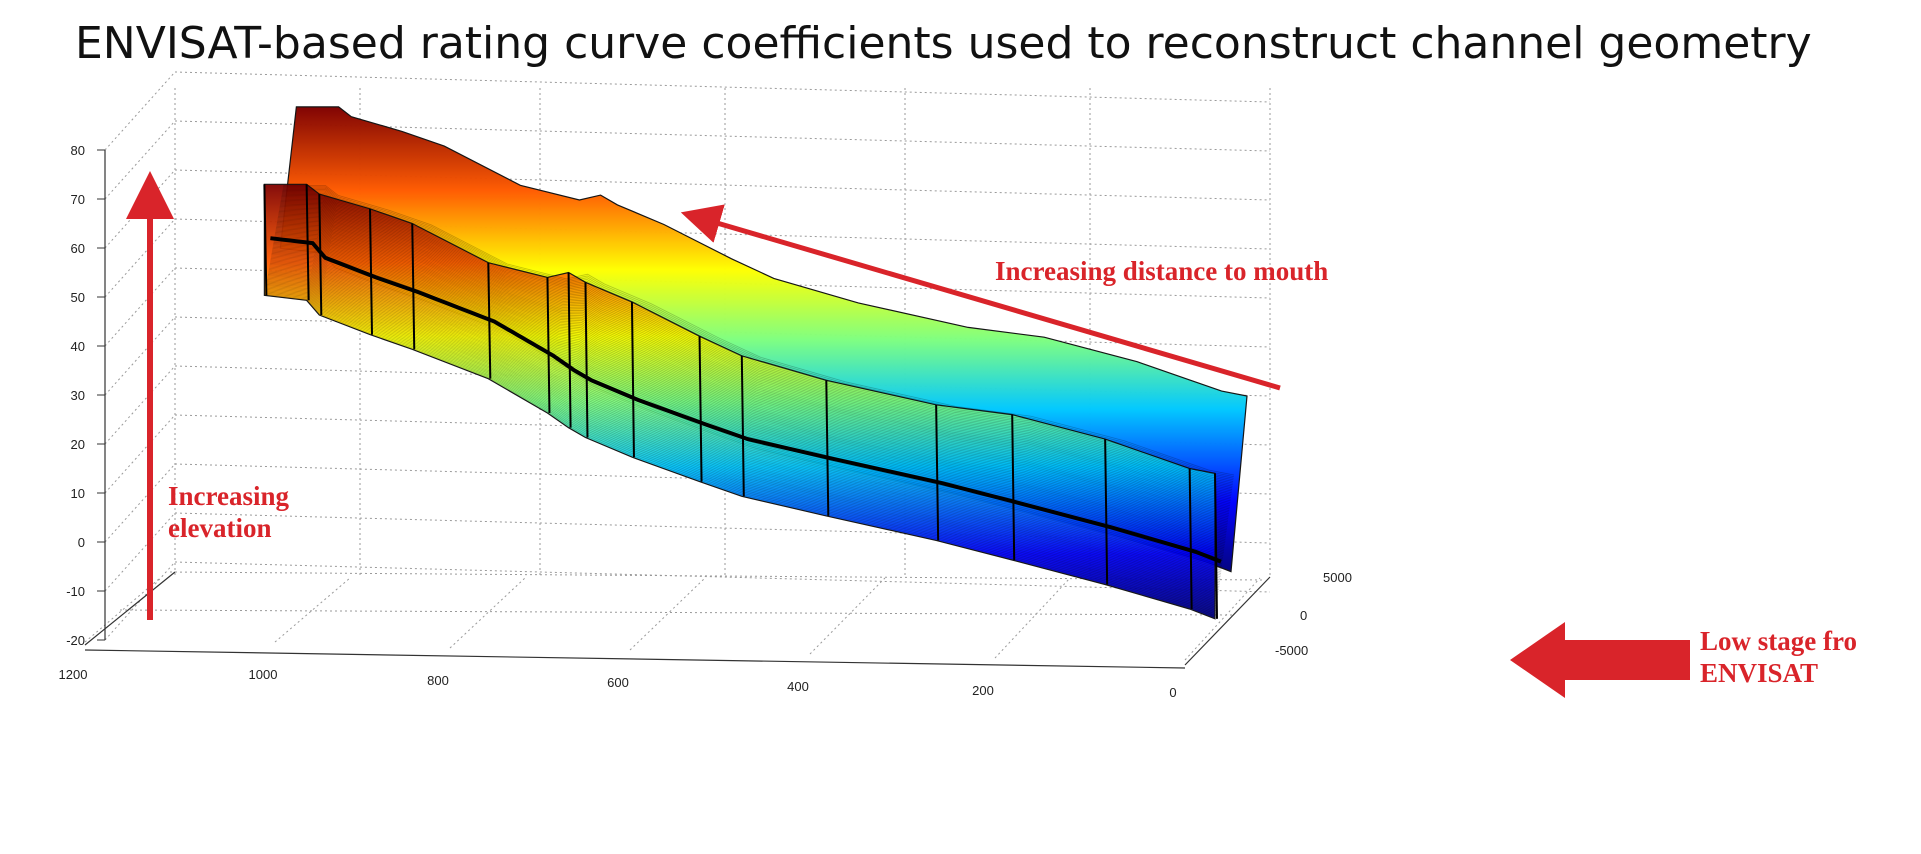 Image resolution: width=1921 pixels, height=854 pixels. I want to click on z-tick-label: 0, so click(81, 542).